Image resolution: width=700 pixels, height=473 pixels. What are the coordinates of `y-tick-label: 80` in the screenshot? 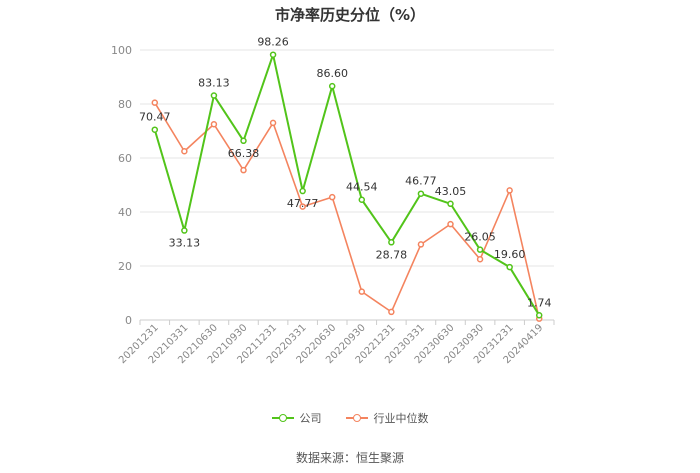 It's located at (125, 104).